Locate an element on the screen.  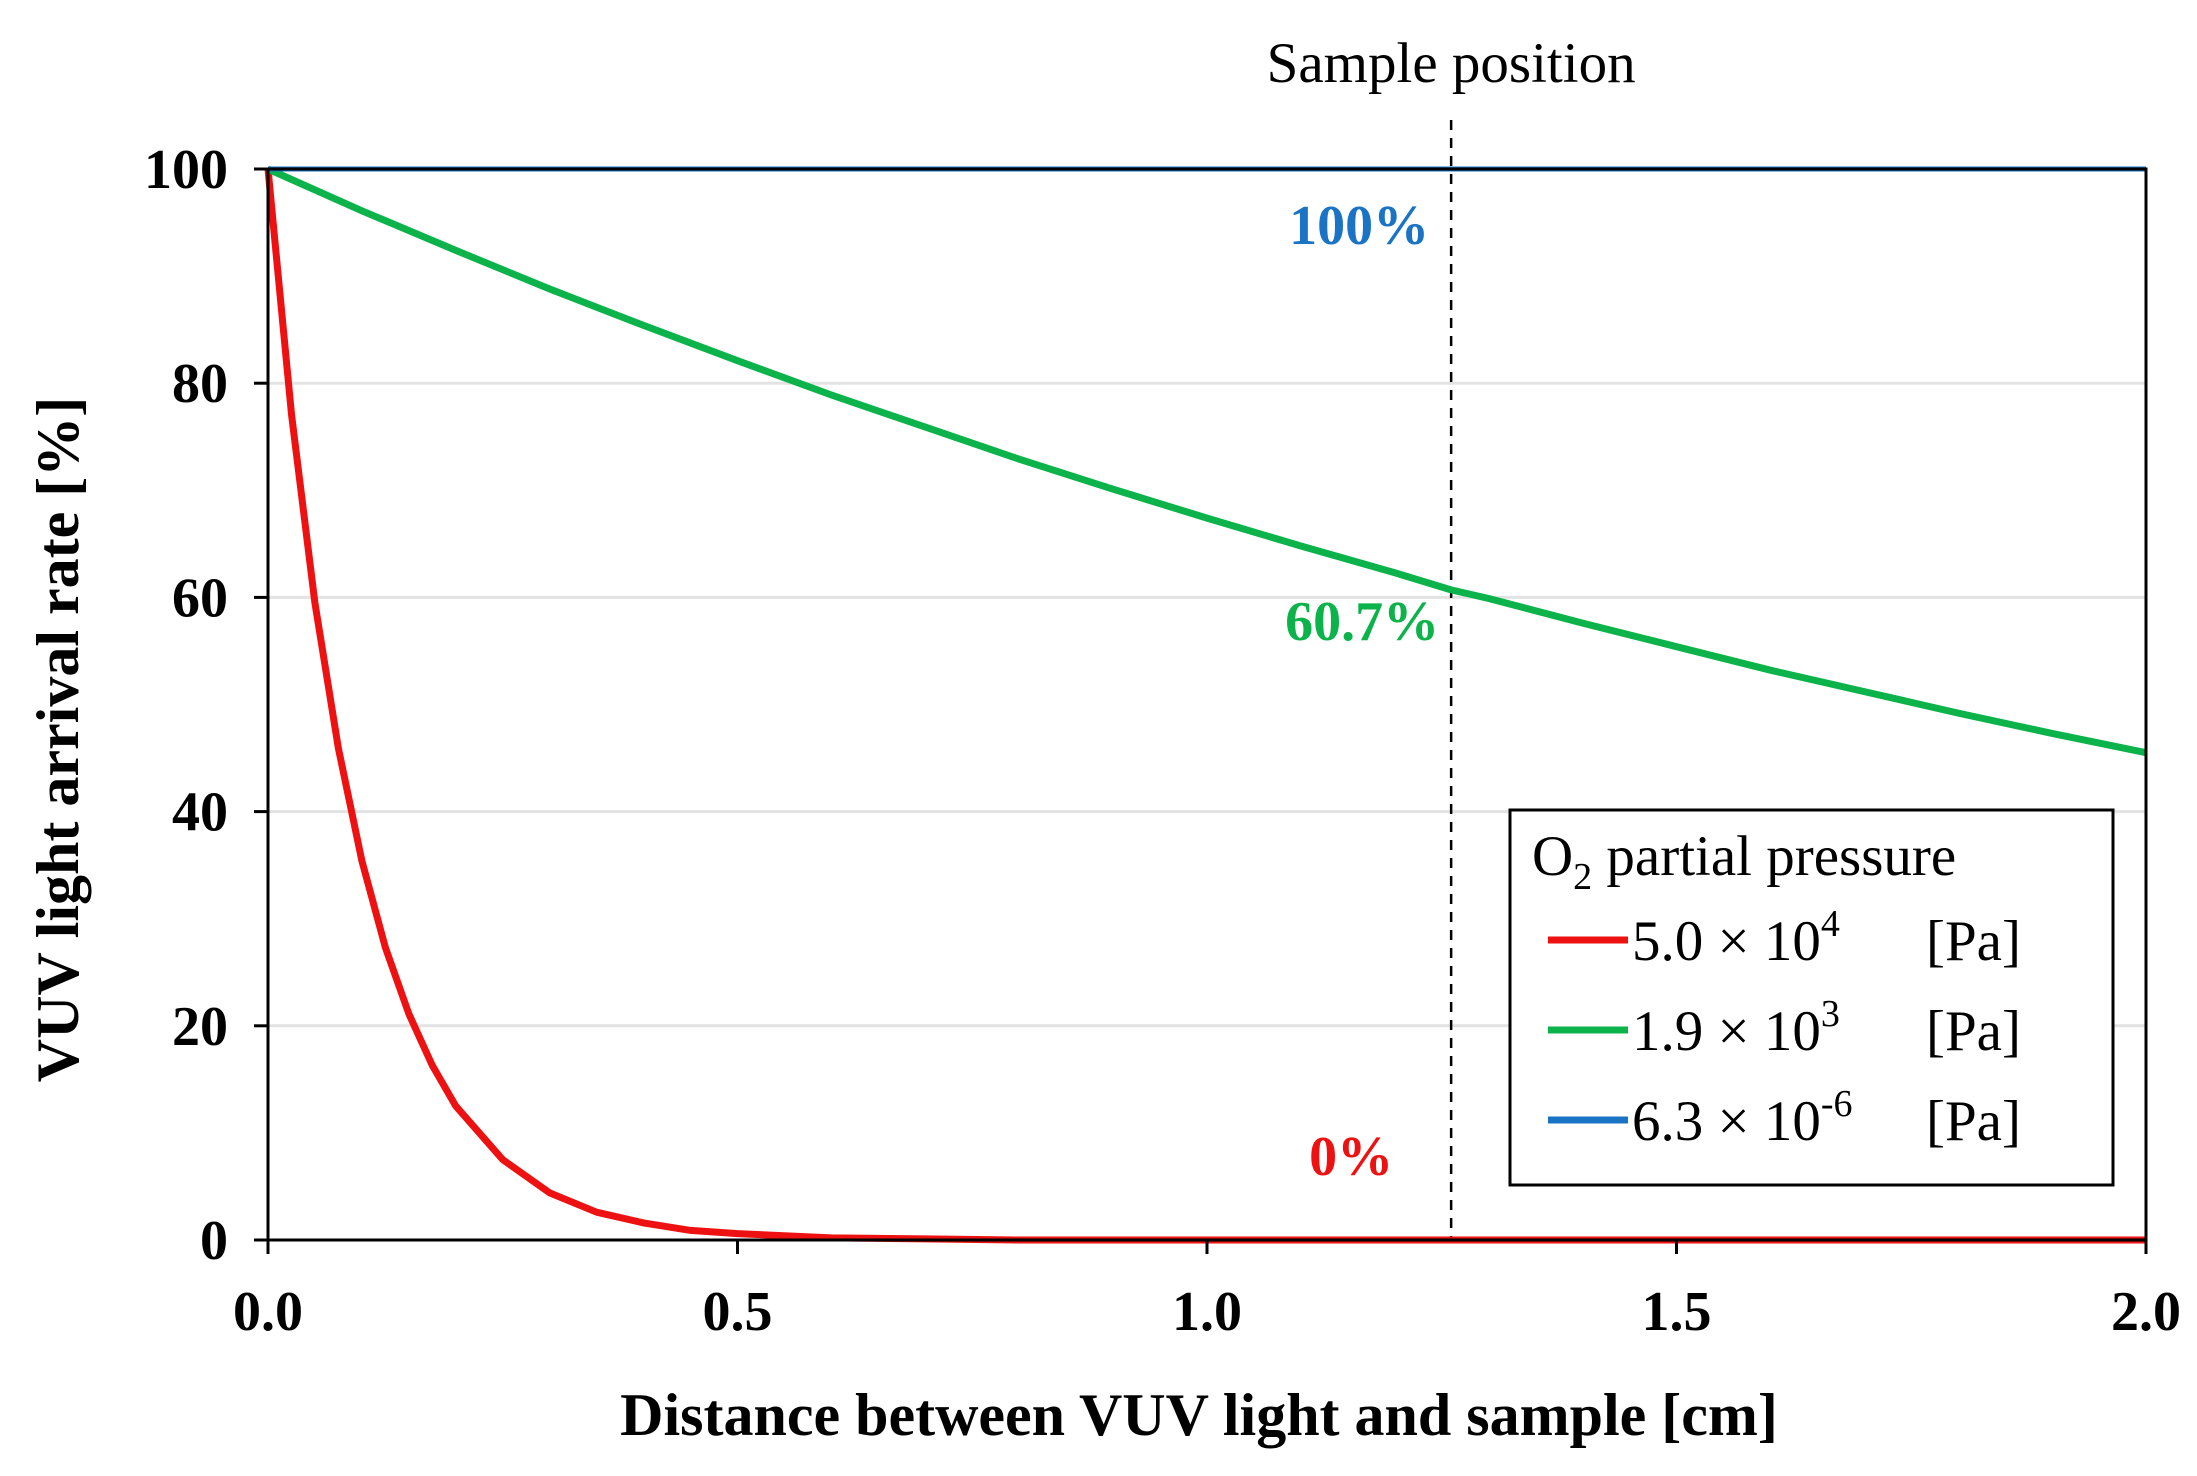
y-tick-label-100: 100 is located at coordinates (186, 170).